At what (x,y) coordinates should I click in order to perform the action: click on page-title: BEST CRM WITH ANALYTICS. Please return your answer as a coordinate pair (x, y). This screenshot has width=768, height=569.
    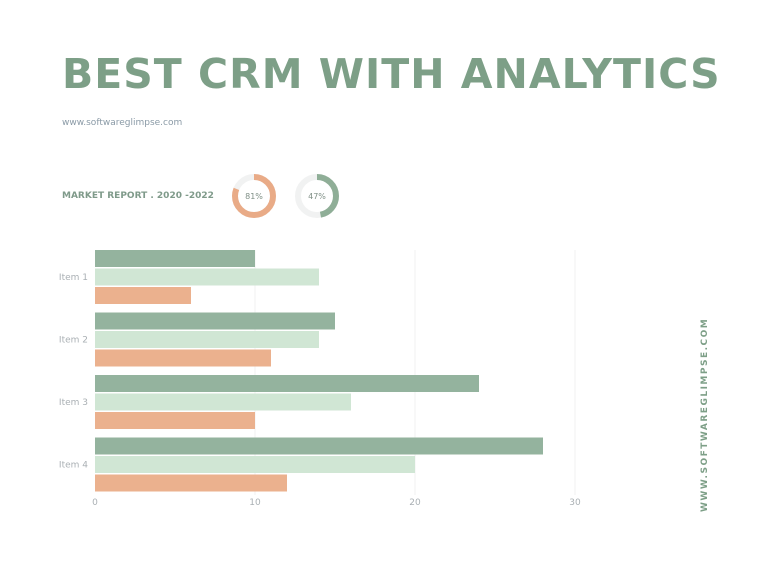
    Looking at the image, I should click on (391, 74).